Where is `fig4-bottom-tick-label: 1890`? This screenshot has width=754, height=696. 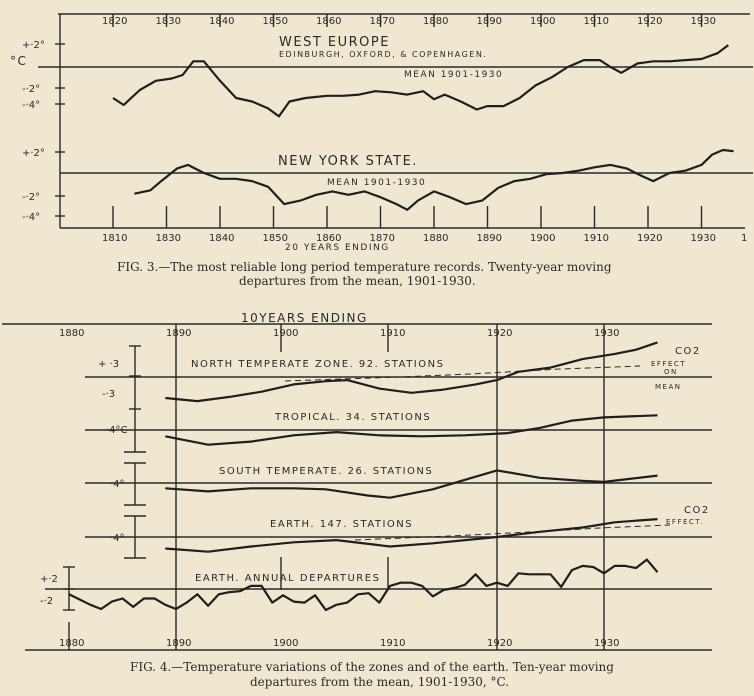
fig4-bottom-tick-label: 1890 is located at coordinates (178, 643).